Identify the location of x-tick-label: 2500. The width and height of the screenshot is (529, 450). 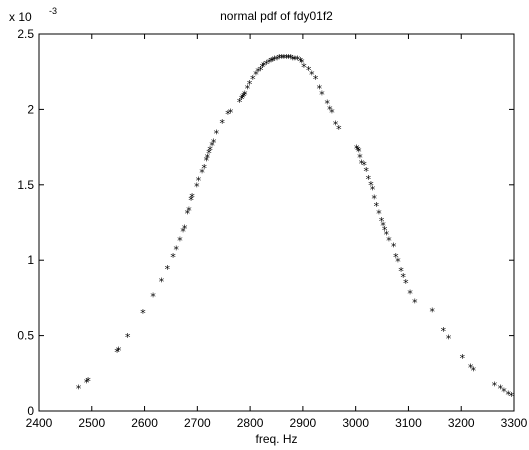
(91, 423).